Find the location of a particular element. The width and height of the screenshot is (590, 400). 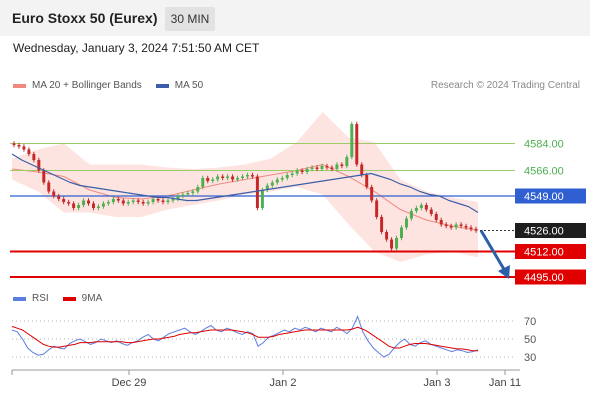

level-tag-4549.00 is located at coordinates (550, 196).